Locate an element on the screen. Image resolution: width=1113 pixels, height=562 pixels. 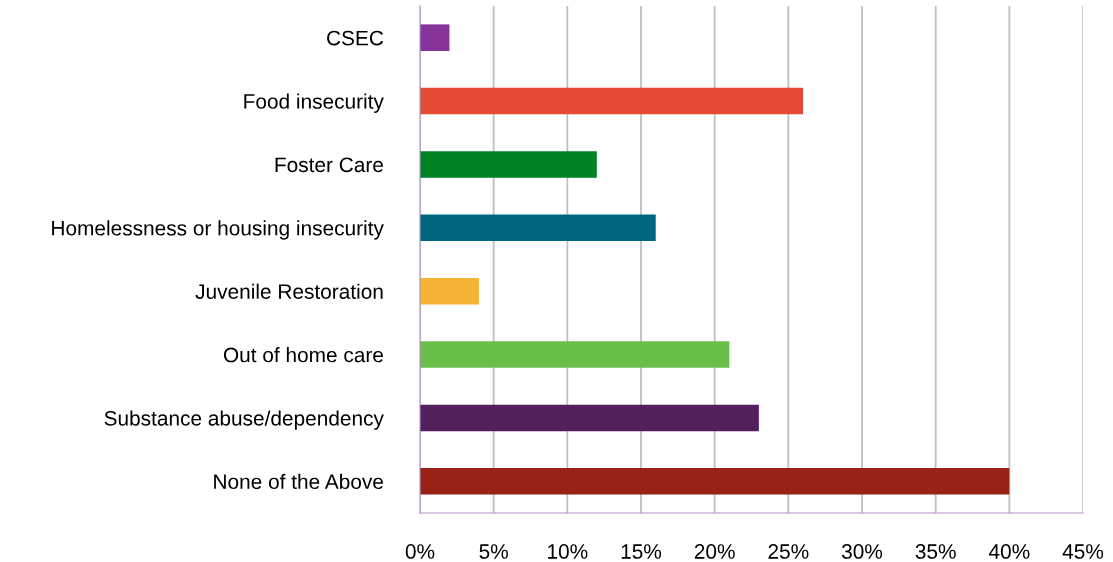
y-tick-label: Out of home care is located at coordinates (303, 355).